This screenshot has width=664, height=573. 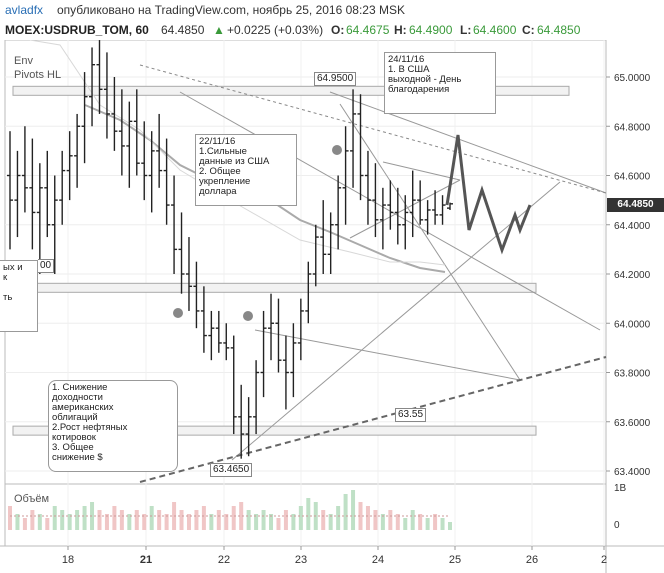 What do you see at coordinates (411, 415) in the screenshot?
I see `label-level: 63.55` at bounding box center [411, 415].